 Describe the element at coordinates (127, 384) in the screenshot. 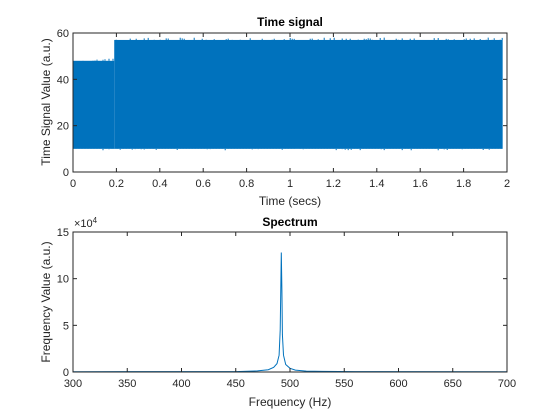

I see `spectrum-xtick-label: 350` at that location.